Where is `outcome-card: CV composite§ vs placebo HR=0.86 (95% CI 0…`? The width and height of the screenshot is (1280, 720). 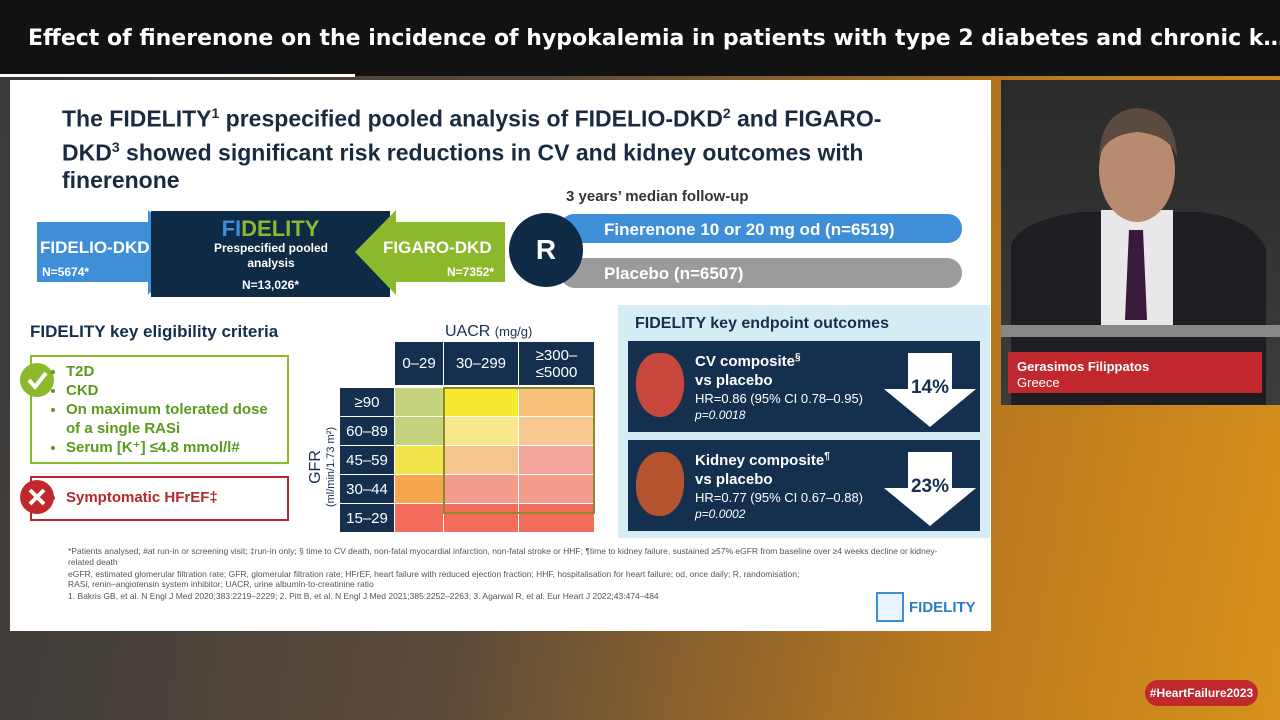 outcome-card: CV composite§ vs placebo HR=0.86 (95% CI 0… is located at coordinates (804, 386).